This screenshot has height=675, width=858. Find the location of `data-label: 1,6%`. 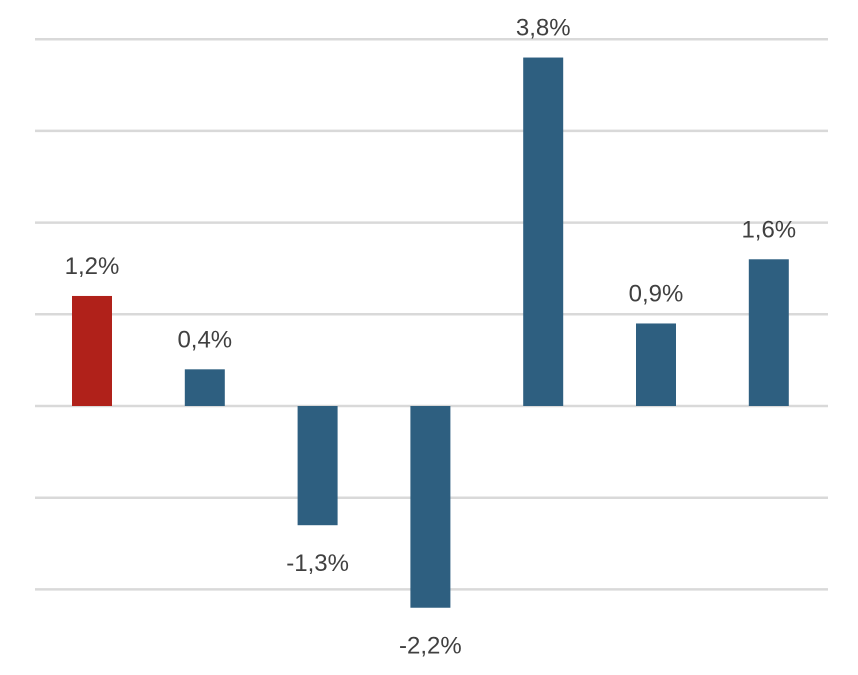

data-label: 1,6% is located at coordinates (768, 229).